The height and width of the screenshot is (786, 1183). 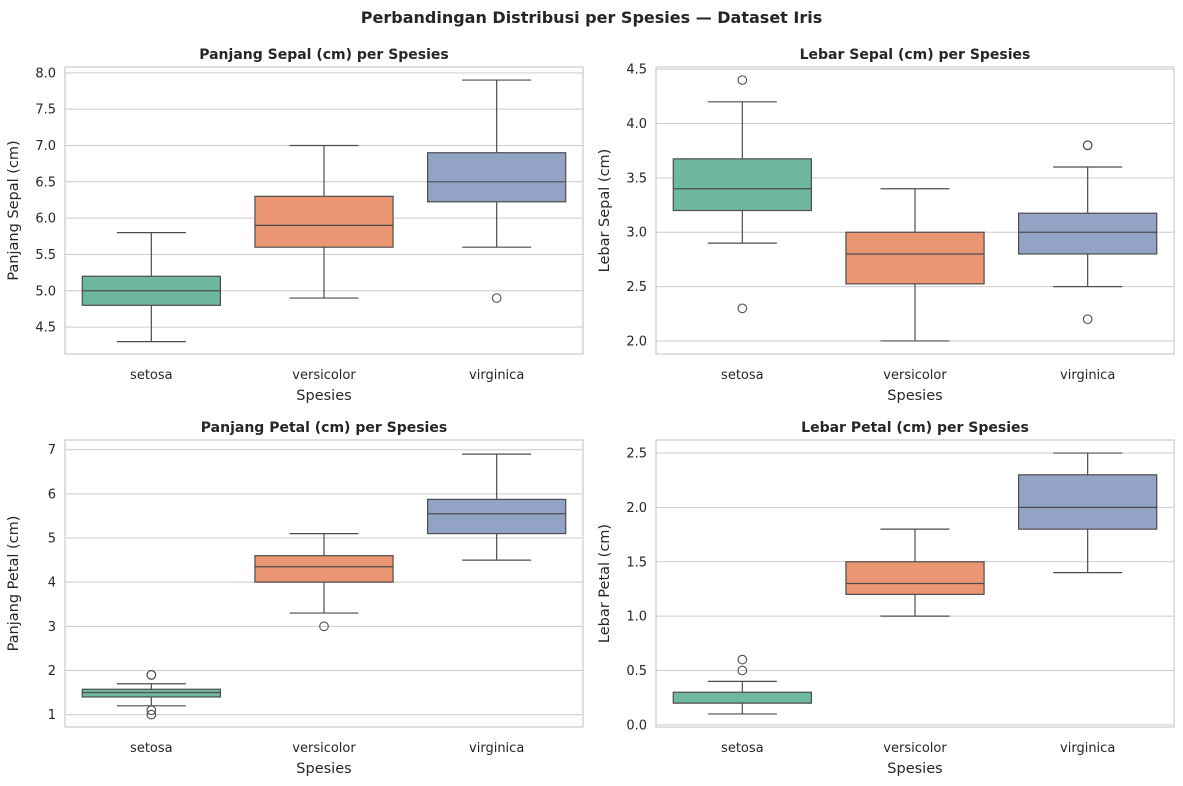 I want to click on y-tick-label: 6.0, so click(x=45, y=219).